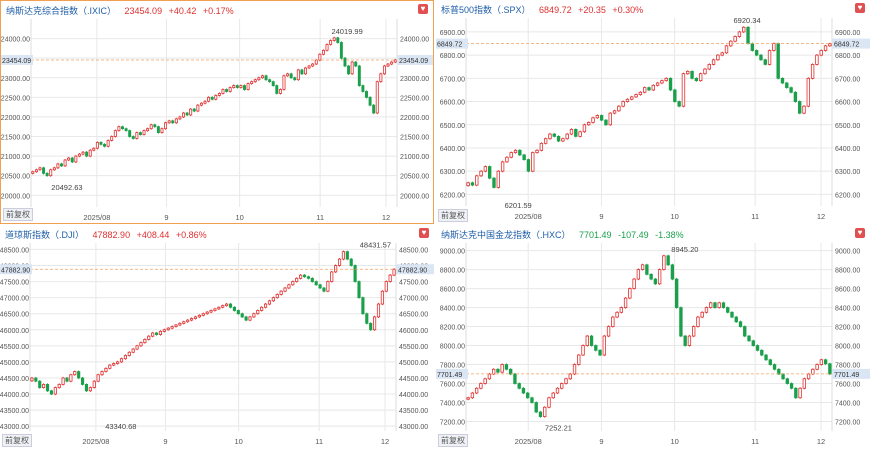  Describe the element at coordinates (847, 252) in the screenshot. I see `y-tick-label-right: 9000.00` at that location.